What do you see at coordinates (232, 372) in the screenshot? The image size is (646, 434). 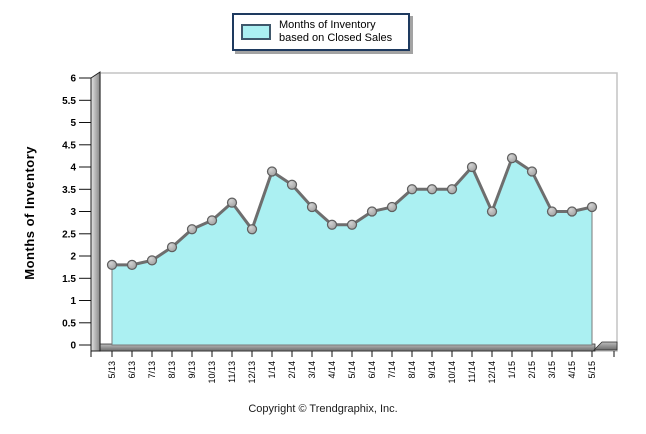 I see `x-tick-label: 11/13` at bounding box center [232, 372].